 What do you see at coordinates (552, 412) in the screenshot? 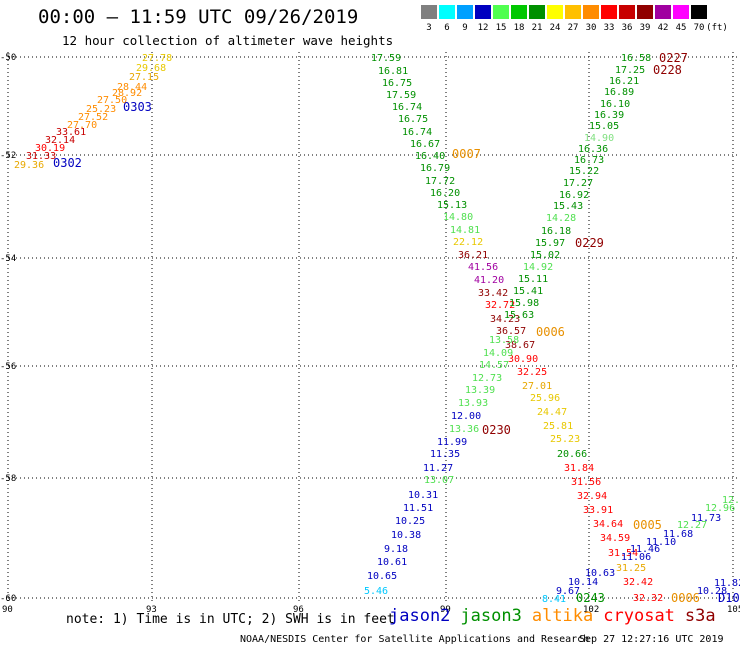
I see `swh-value: 24.47` at bounding box center [552, 412].